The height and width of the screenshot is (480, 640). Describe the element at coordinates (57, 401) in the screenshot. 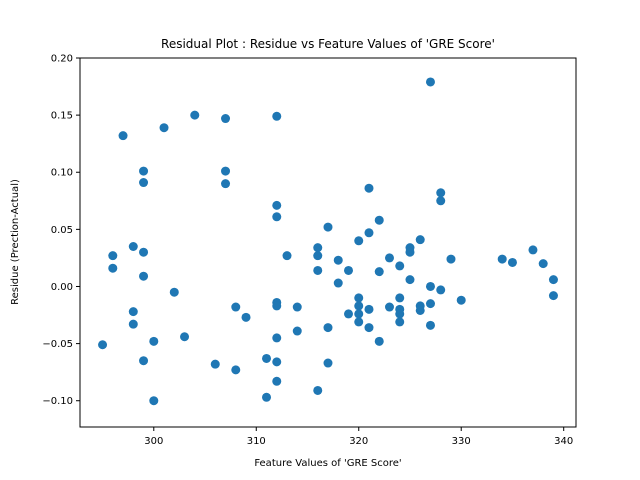

I see `y-tick-label: −0.10` at that location.